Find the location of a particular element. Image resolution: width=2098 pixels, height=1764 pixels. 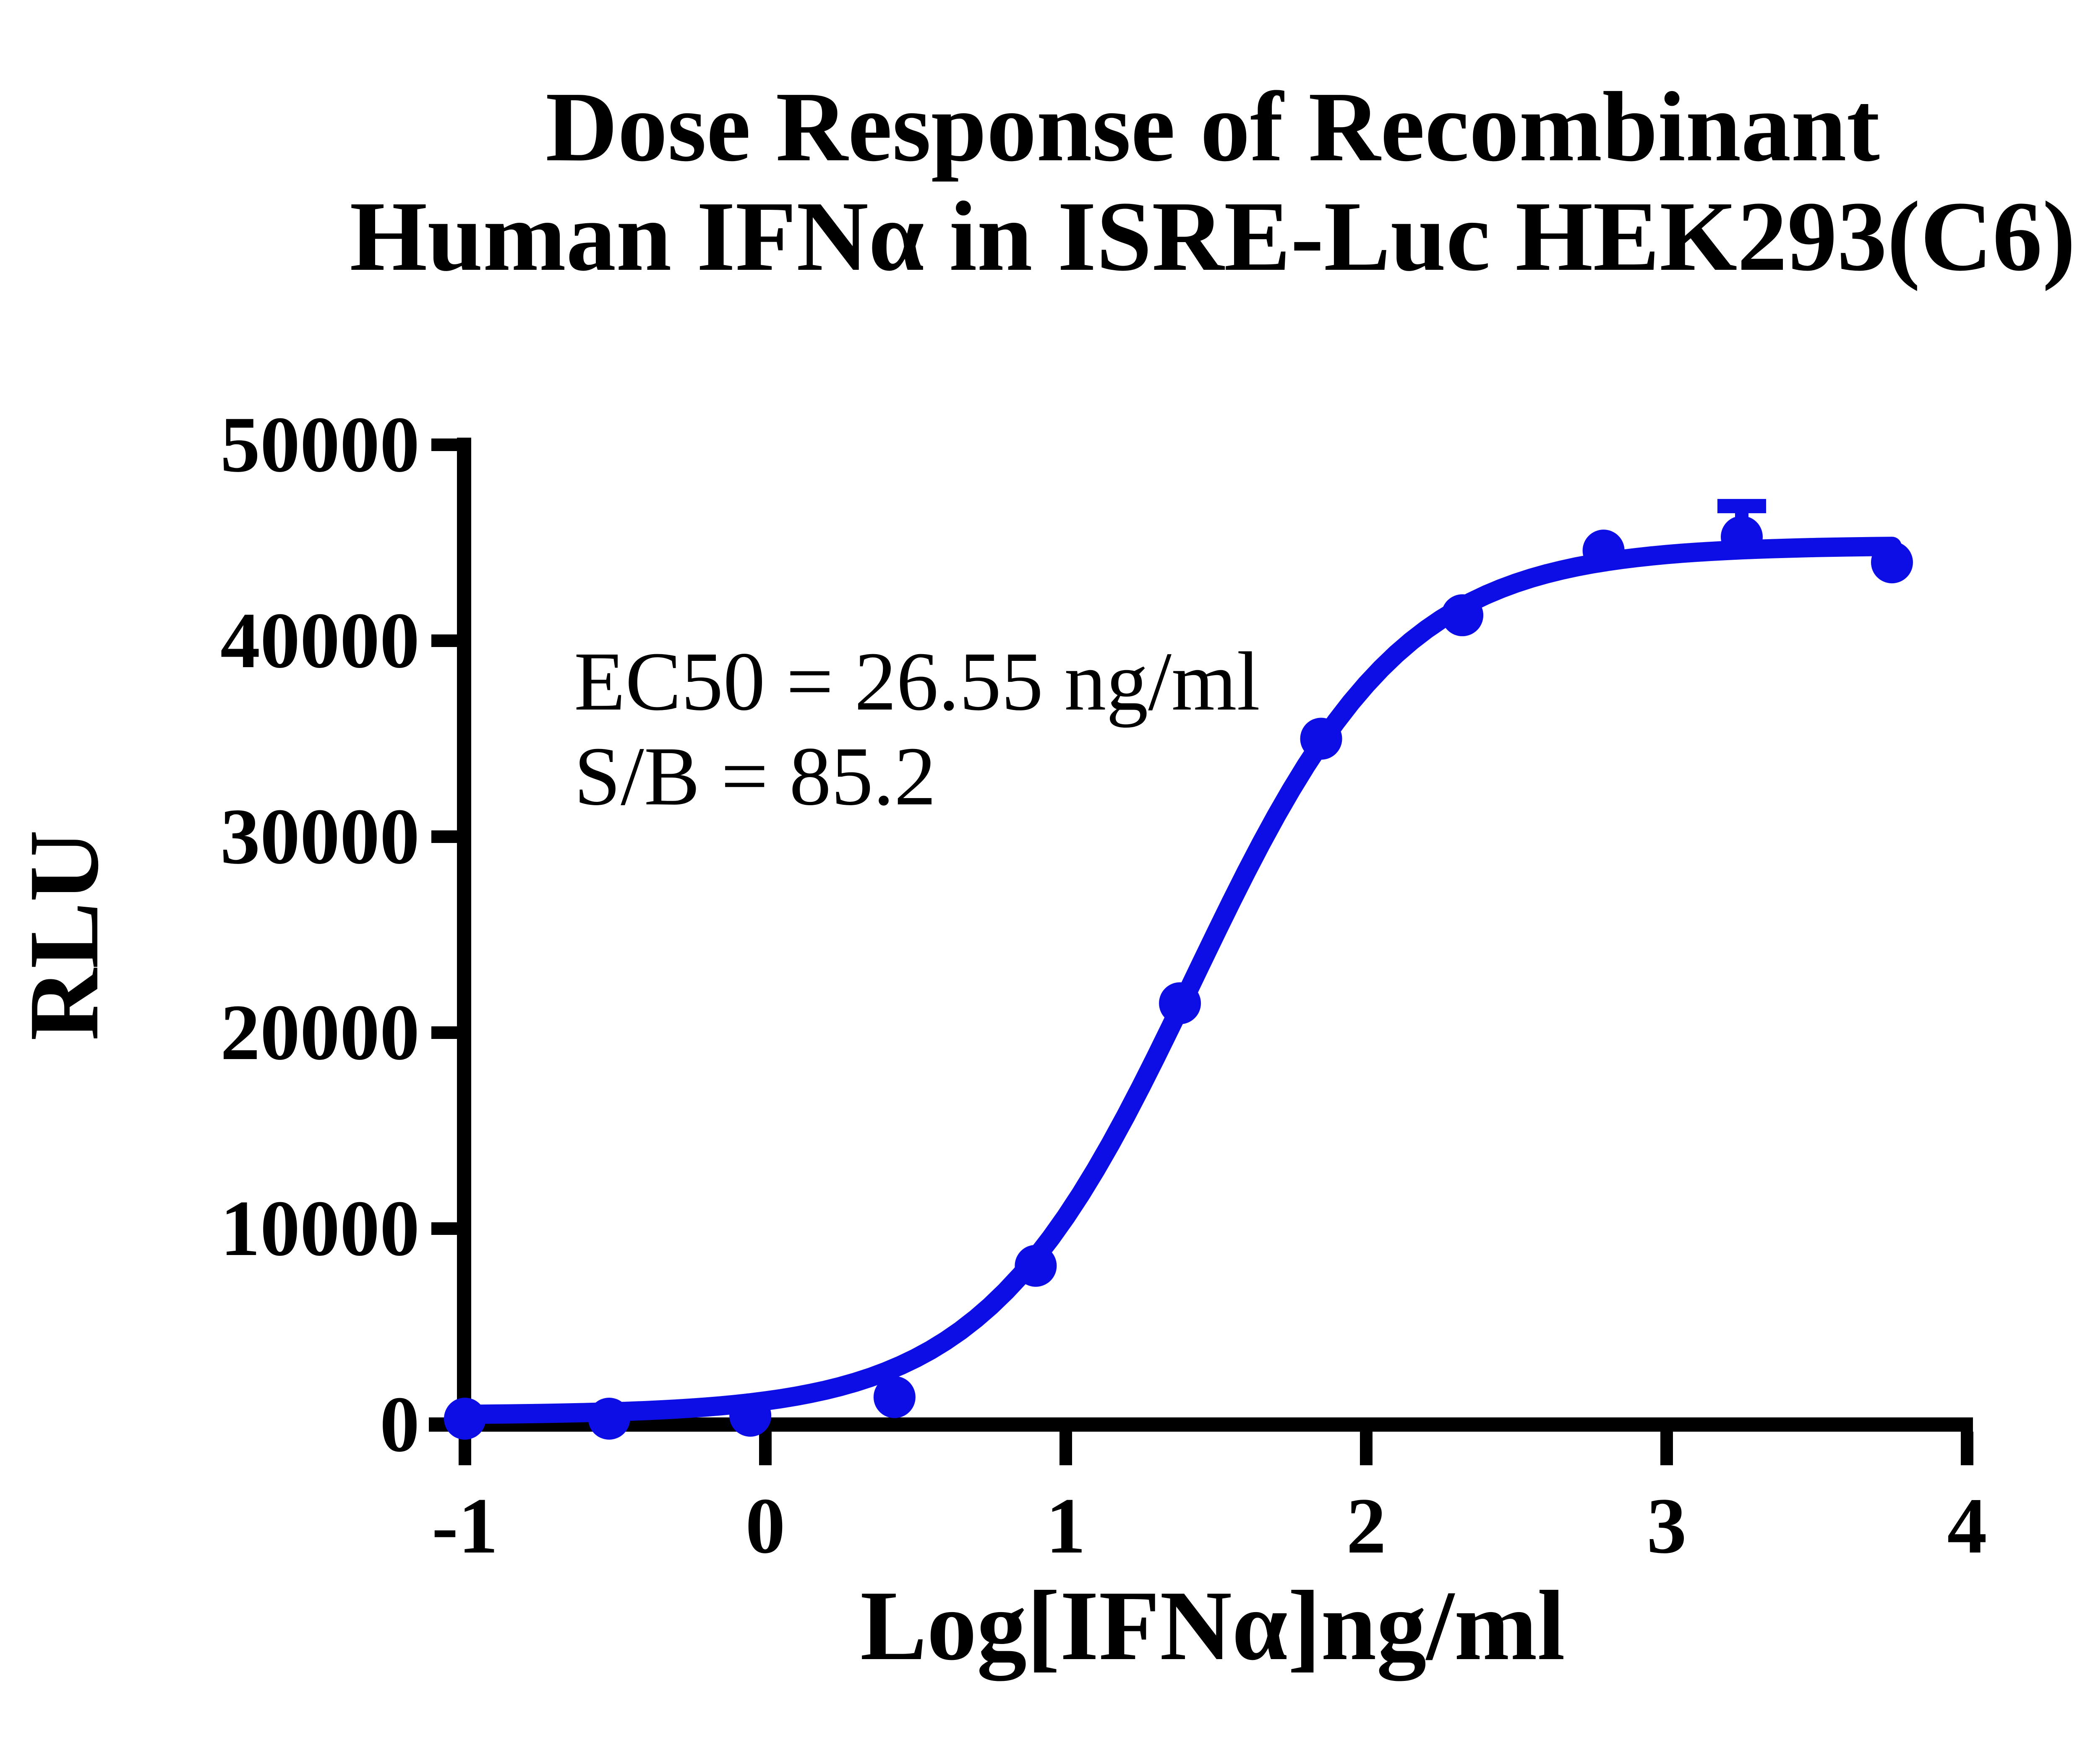

chart-title-line-1: Dose Response of Recombinant is located at coordinates (1212, 127).